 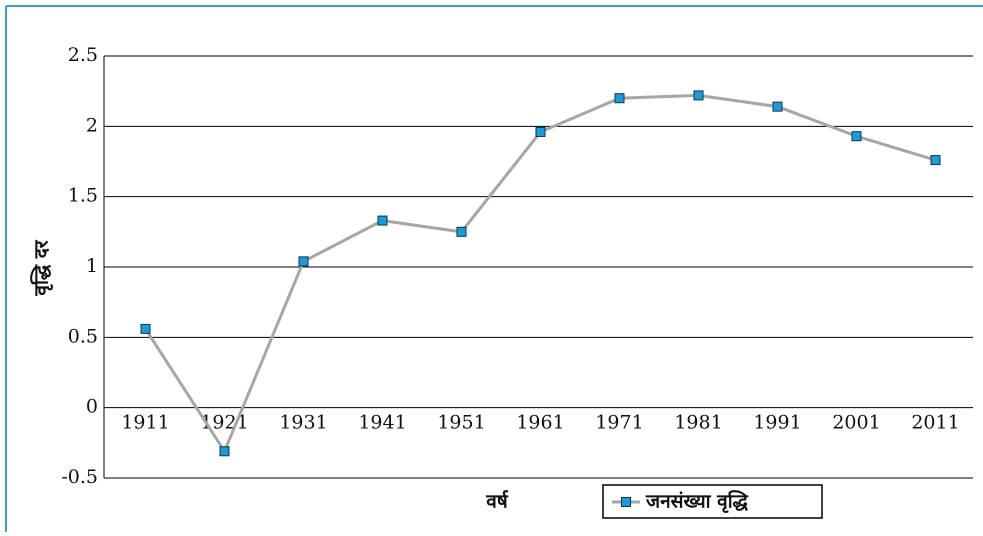 What do you see at coordinates (777, 423) in the screenshot?
I see `x-tick-label: 1991` at bounding box center [777, 423].